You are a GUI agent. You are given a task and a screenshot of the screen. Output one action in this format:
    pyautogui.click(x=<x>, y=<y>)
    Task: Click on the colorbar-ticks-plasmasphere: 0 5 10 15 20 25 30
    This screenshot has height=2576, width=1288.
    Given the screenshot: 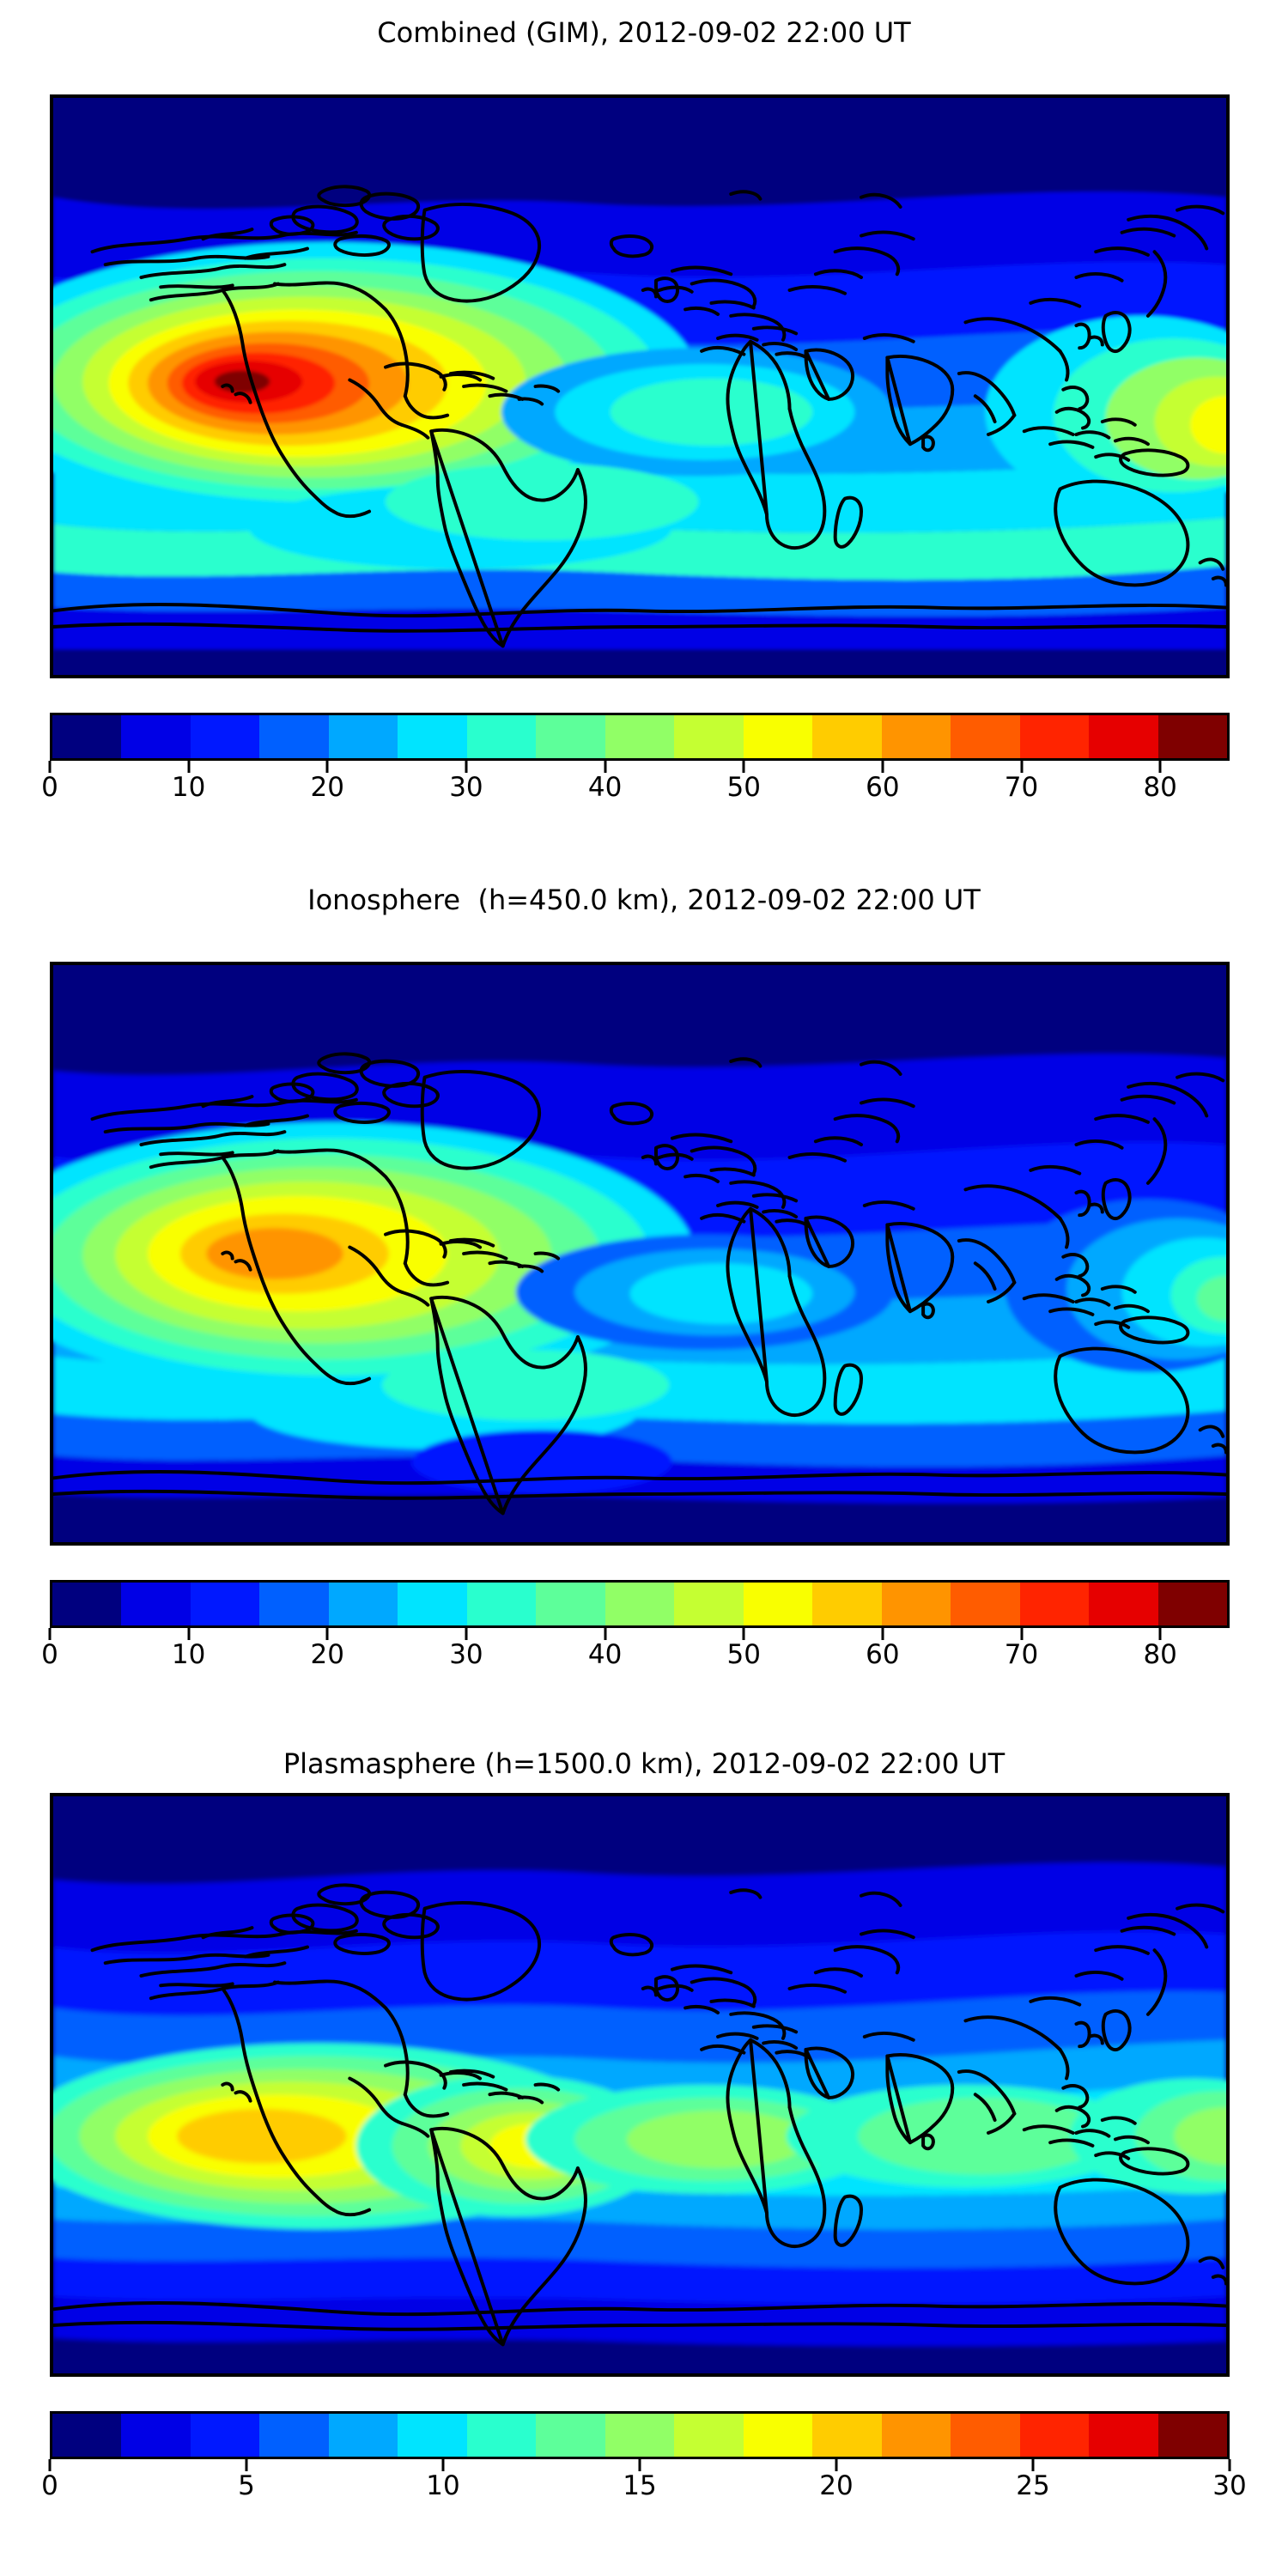 What is the action you would take?
    pyautogui.click(x=644, y=2485)
    